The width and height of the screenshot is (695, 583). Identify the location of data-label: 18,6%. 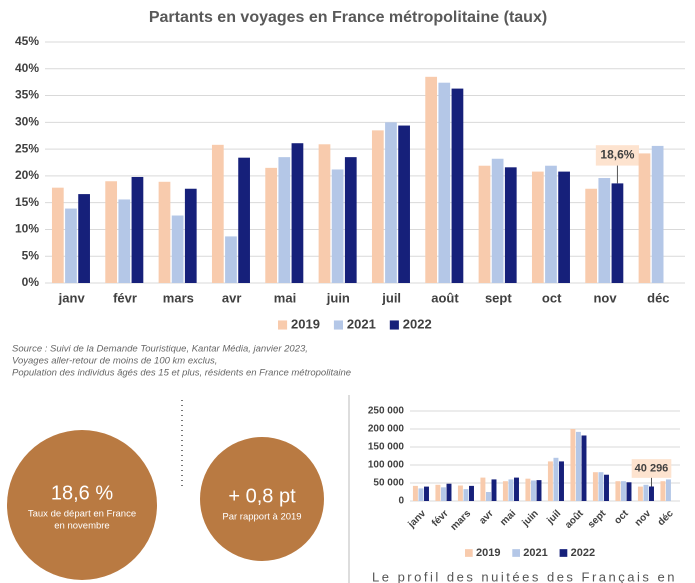
(617, 155).